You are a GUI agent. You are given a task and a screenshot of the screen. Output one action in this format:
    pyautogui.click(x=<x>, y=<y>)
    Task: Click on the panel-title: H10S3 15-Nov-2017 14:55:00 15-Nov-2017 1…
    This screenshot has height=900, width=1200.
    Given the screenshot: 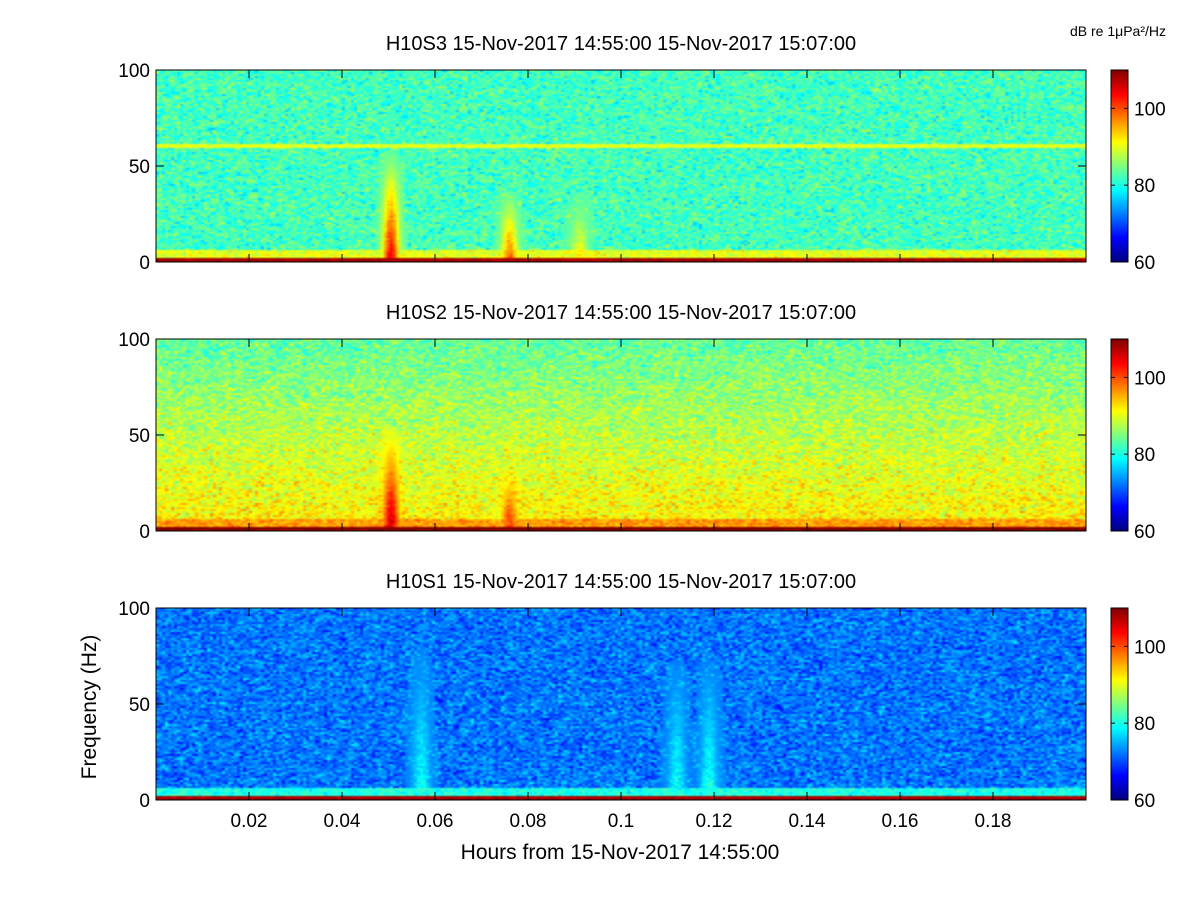 What is the action you would take?
    pyautogui.click(x=621, y=44)
    